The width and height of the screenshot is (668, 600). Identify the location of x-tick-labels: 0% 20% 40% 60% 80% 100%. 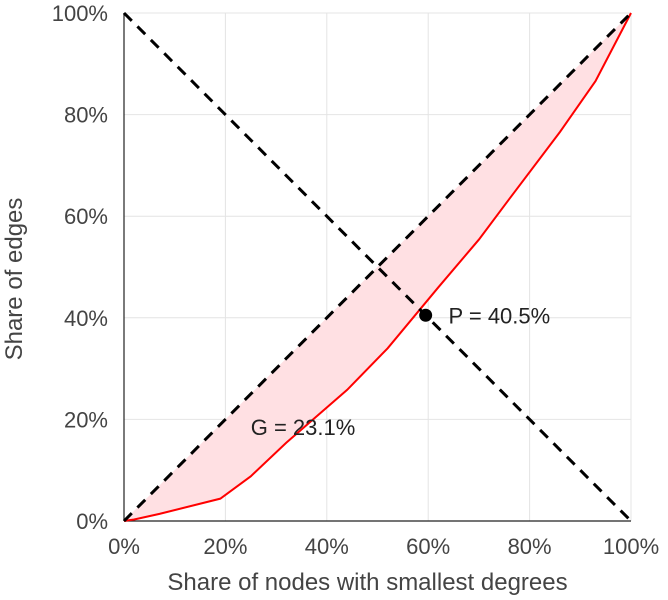
(383, 546).